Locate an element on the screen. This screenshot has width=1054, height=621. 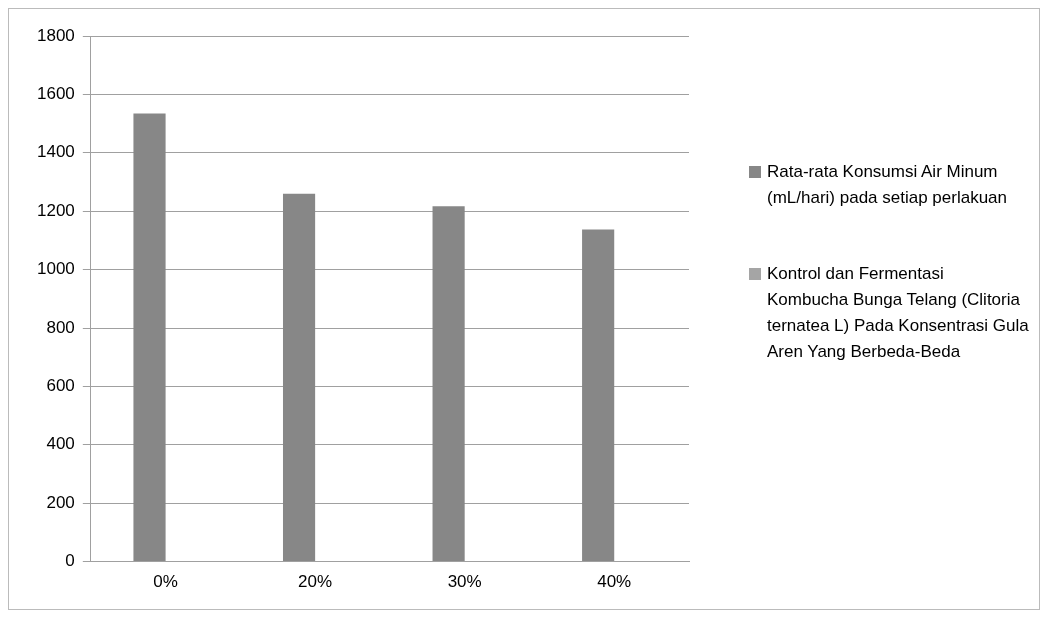
x-tick-label: 40% is located at coordinates (614, 582).